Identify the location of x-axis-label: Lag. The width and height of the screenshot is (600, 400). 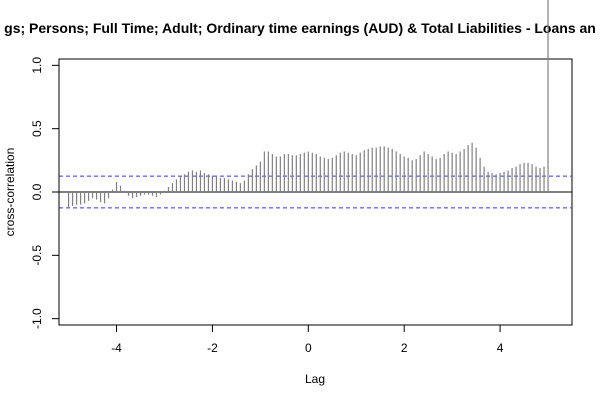
(315, 379).